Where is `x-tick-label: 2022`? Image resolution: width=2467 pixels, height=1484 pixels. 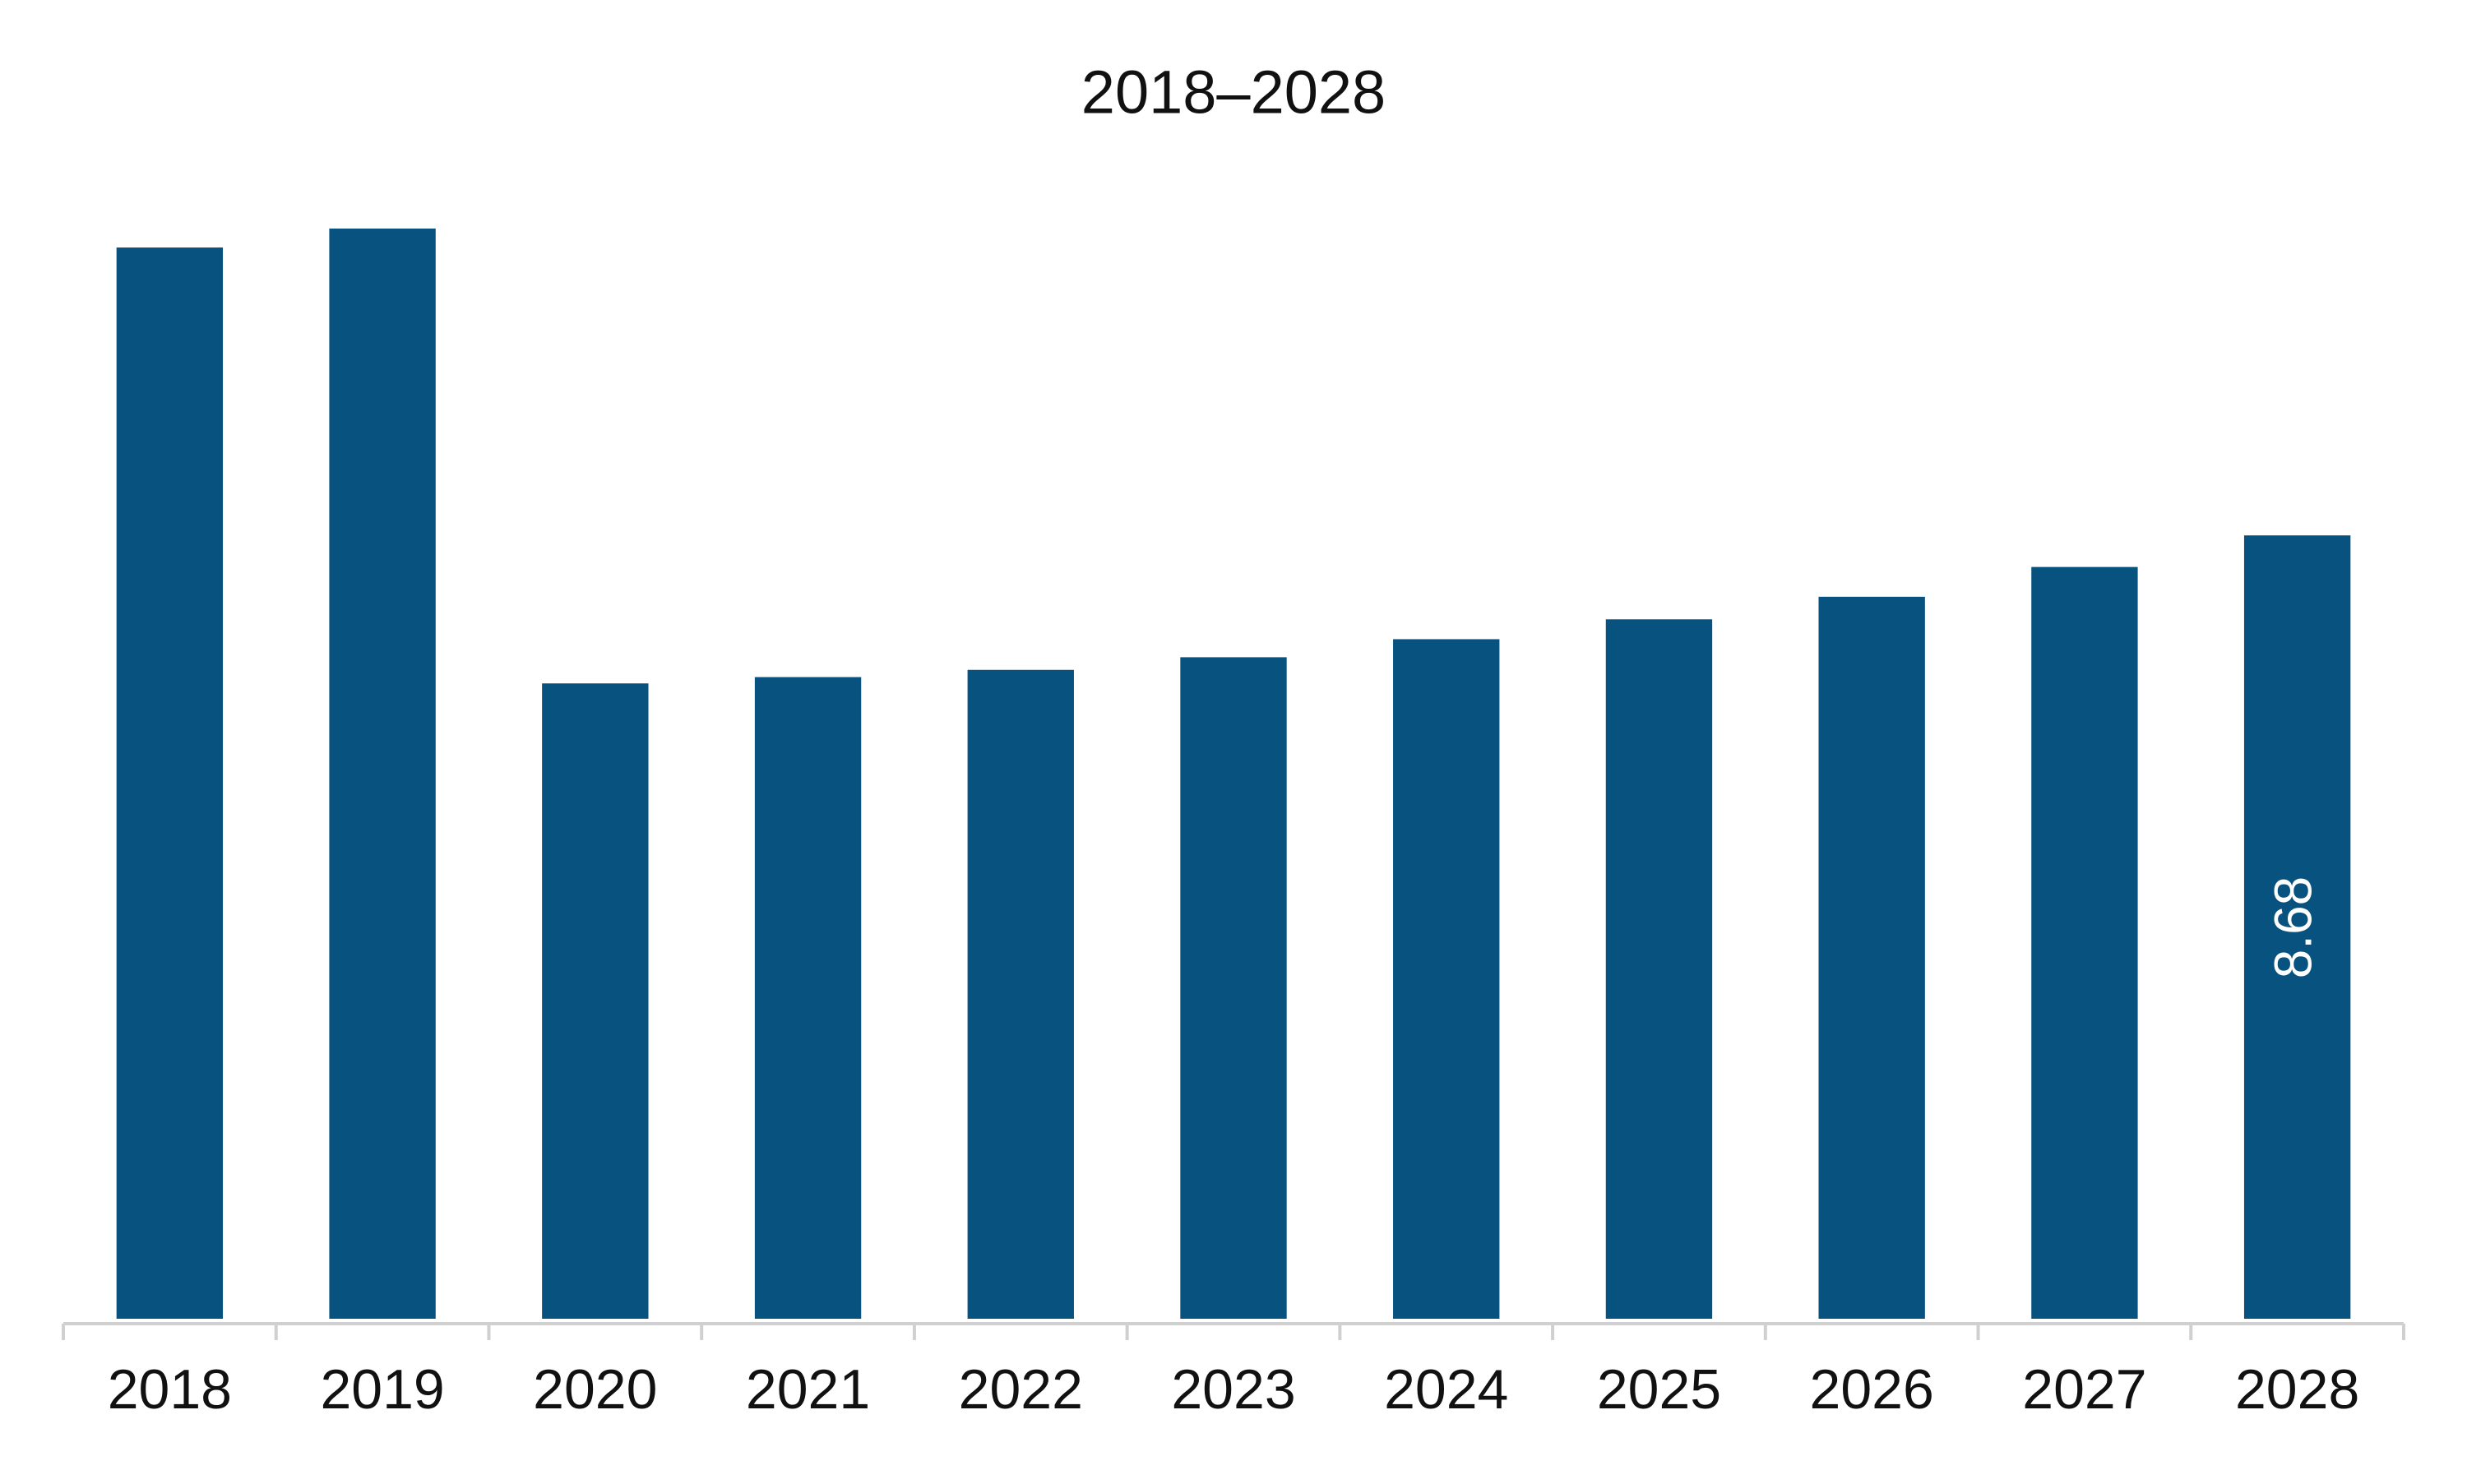
x-tick-label: 2022 is located at coordinates (1021, 1390).